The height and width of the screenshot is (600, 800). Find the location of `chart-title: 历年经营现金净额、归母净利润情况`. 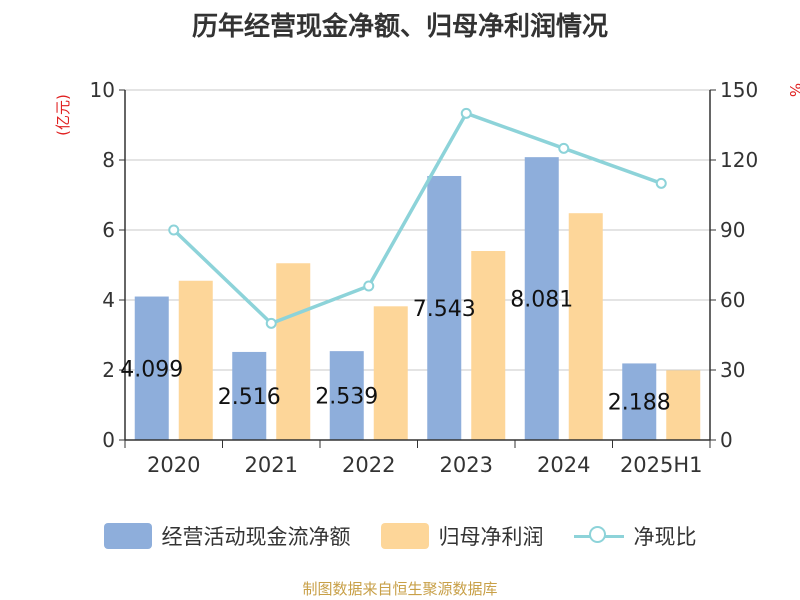

chart-title: 历年经营现金净额、归母净利润情况 is located at coordinates (399, 27).